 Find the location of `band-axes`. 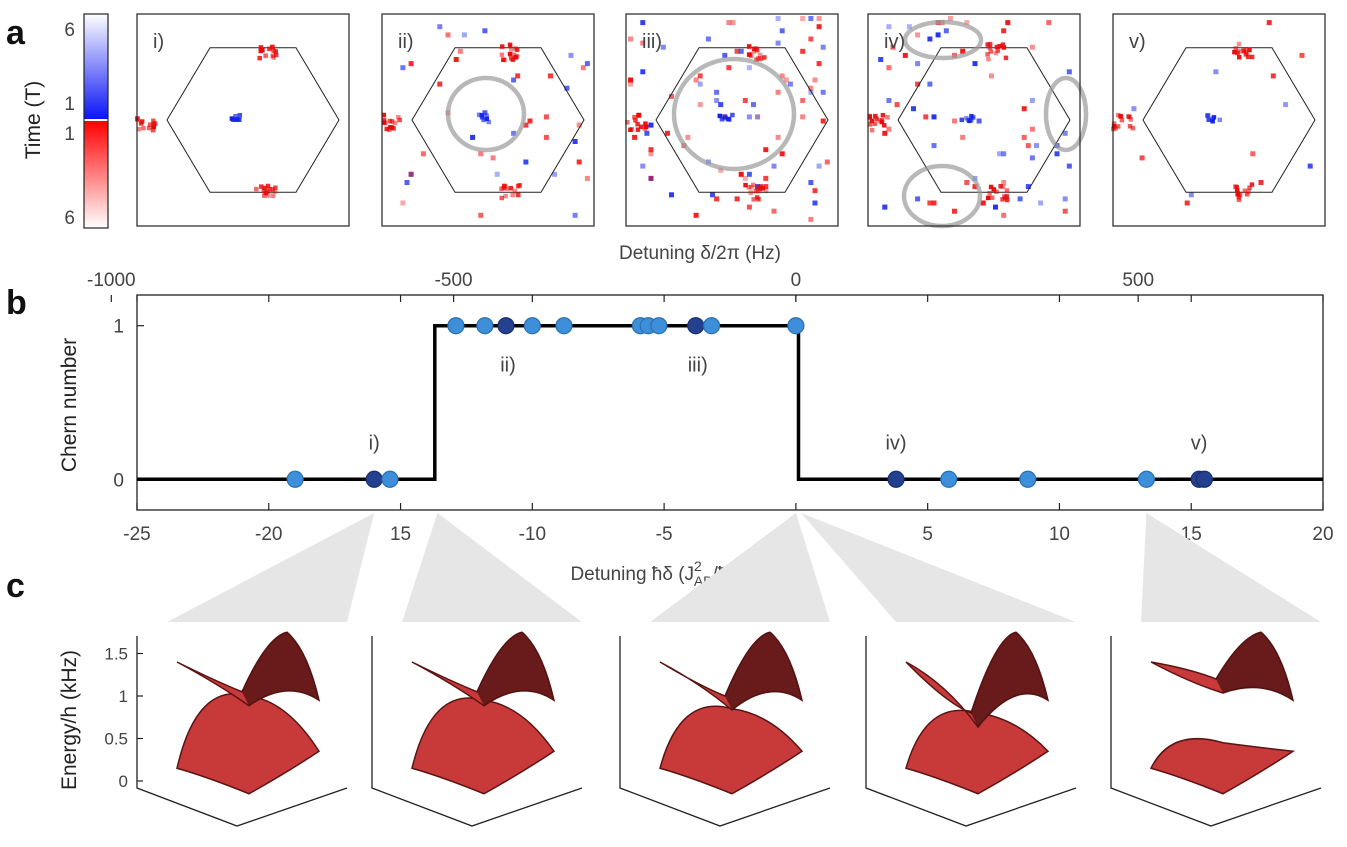

band-axes is located at coordinates (1216, 731).